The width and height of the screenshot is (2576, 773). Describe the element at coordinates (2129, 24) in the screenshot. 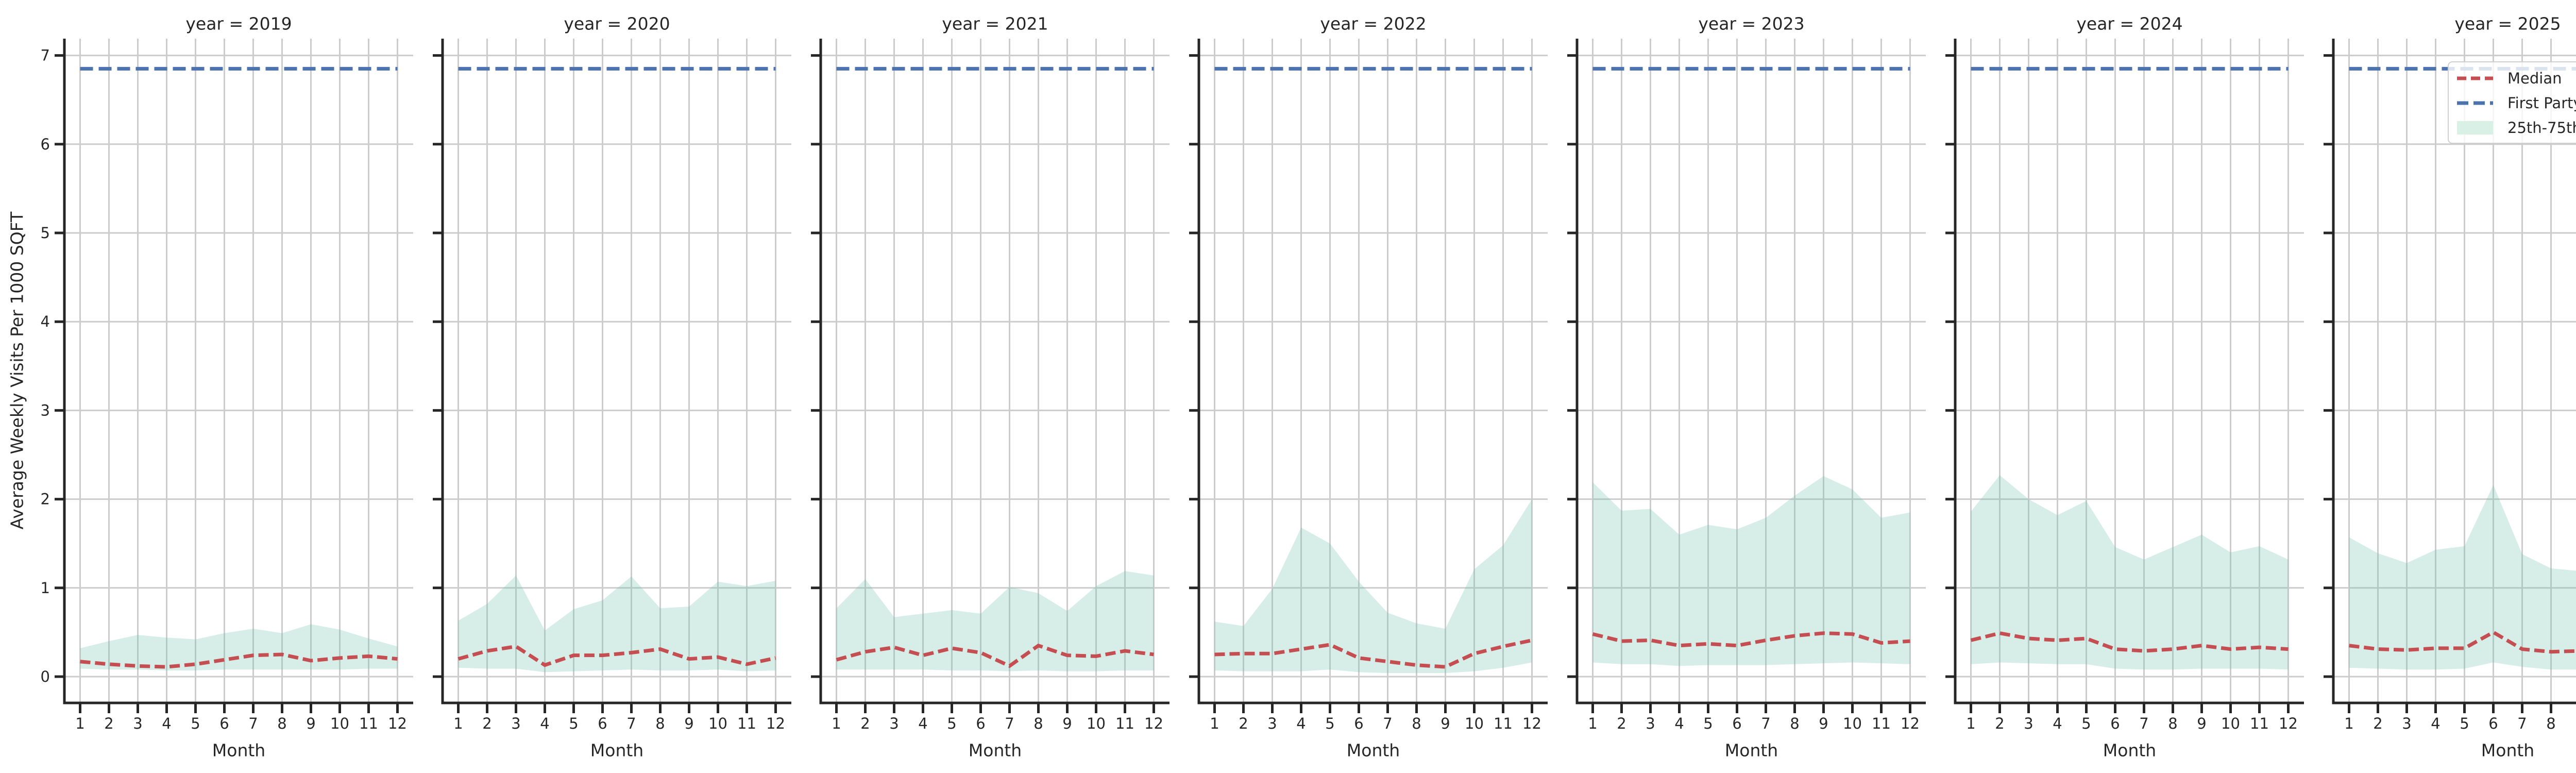

I see `facet-title: year = 2024` at that location.